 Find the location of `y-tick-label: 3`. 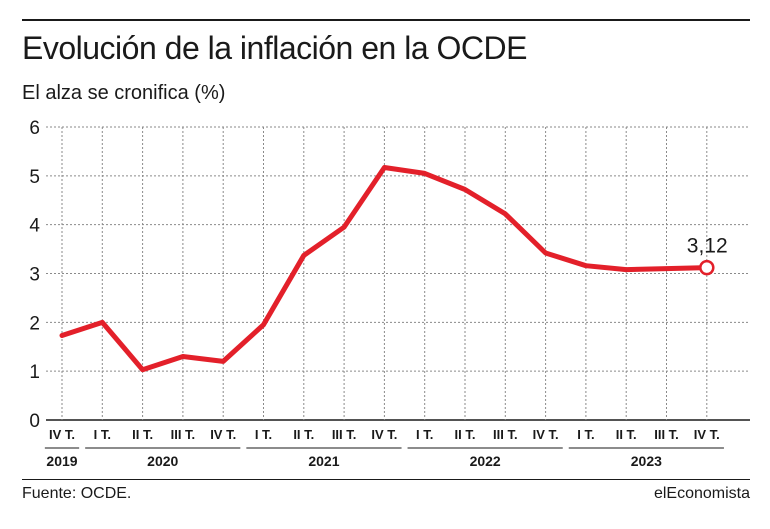

y-tick-label: 3 is located at coordinates (34, 275).